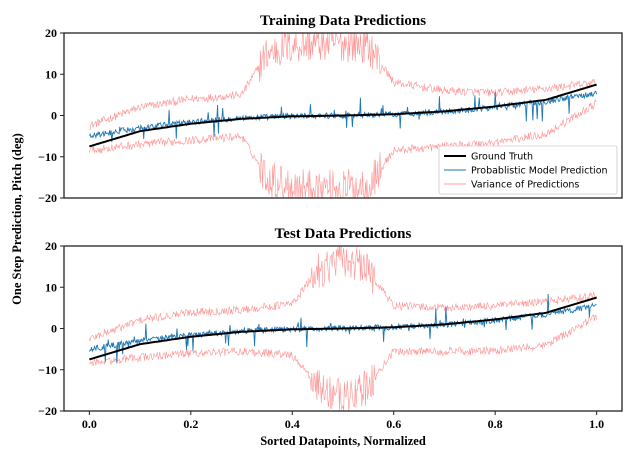  I want to click on bottom-y-axis-ticks: 20 10 0 −10 −20, so click(51, 328).